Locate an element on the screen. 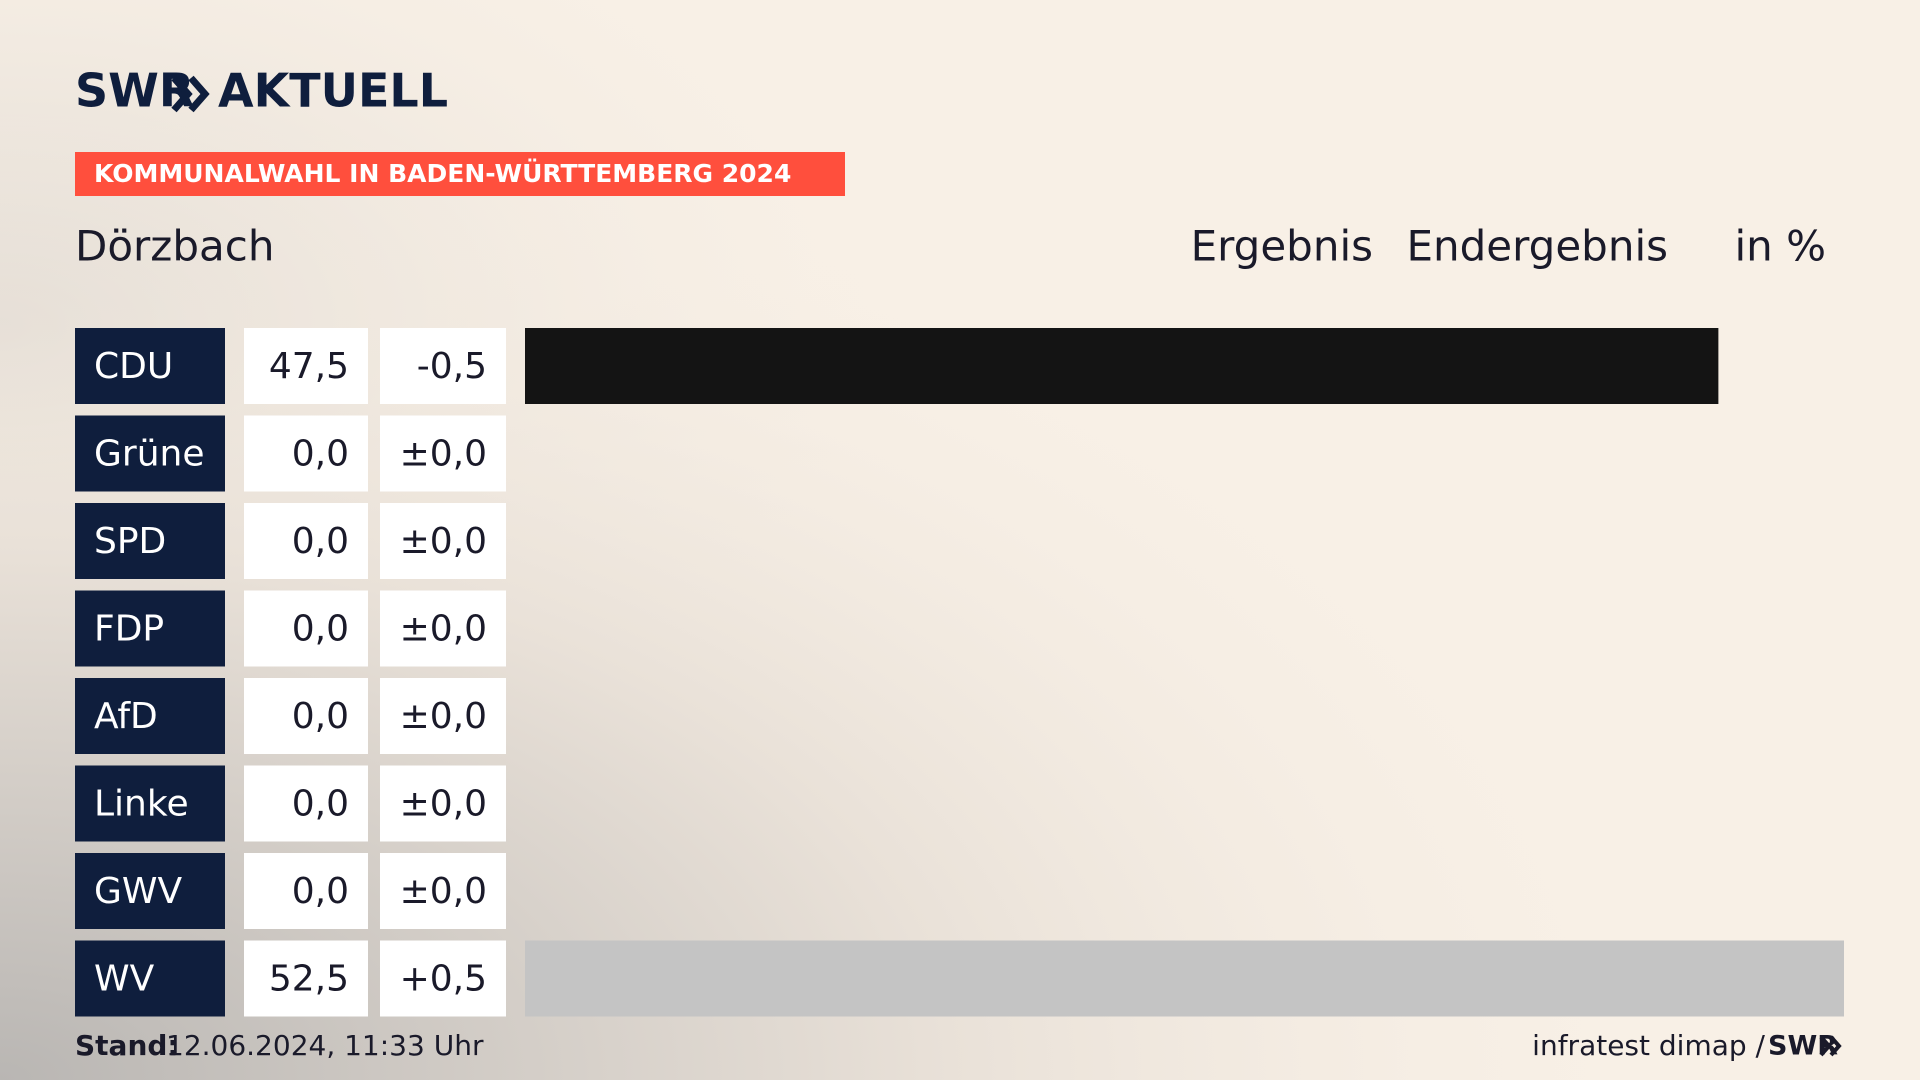  party-label: GWV is located at coordinates (138, 891).